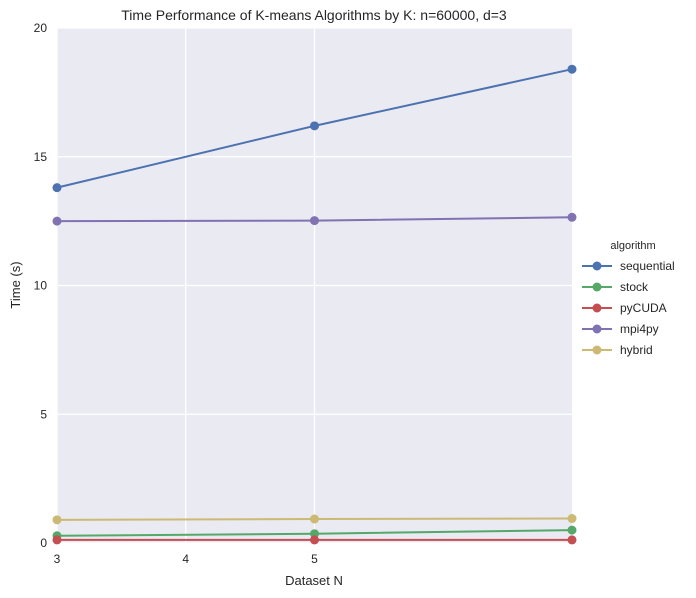  What do you see at coordinates (647, 266) in the screenshot?
I see `legend-label: sequential` at bounding box center [647, 266].